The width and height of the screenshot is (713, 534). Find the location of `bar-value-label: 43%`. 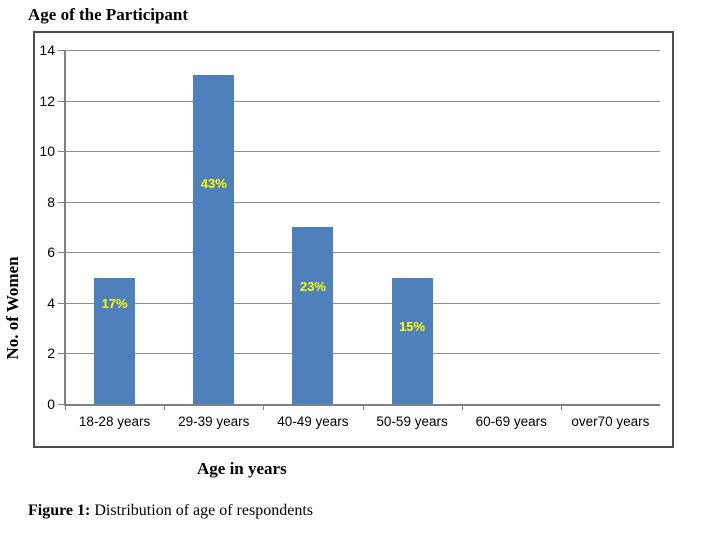

bar-value-label: 43% is located at coordinates (213, 183).